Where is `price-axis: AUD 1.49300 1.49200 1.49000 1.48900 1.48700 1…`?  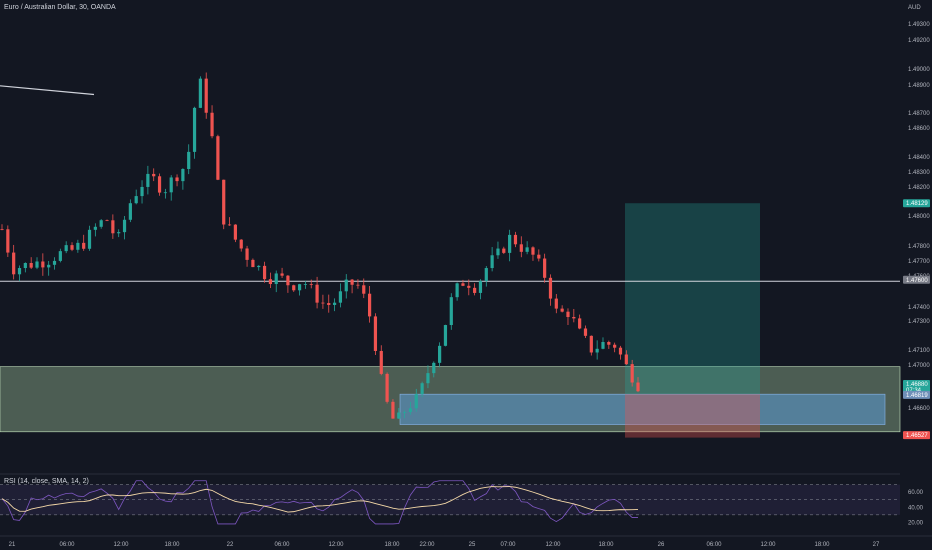
price-axis: AUD 1.49300 1.49200 1.49000 1.48900 1.48700 1… is located at coordinates (919, 223).